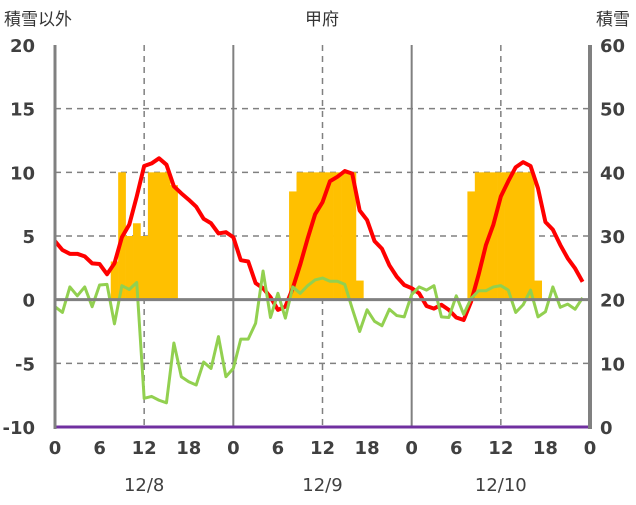  Describe the element at coordinates (28, 301) in the screenshot. I see `left-tick-label: 0` at that location.